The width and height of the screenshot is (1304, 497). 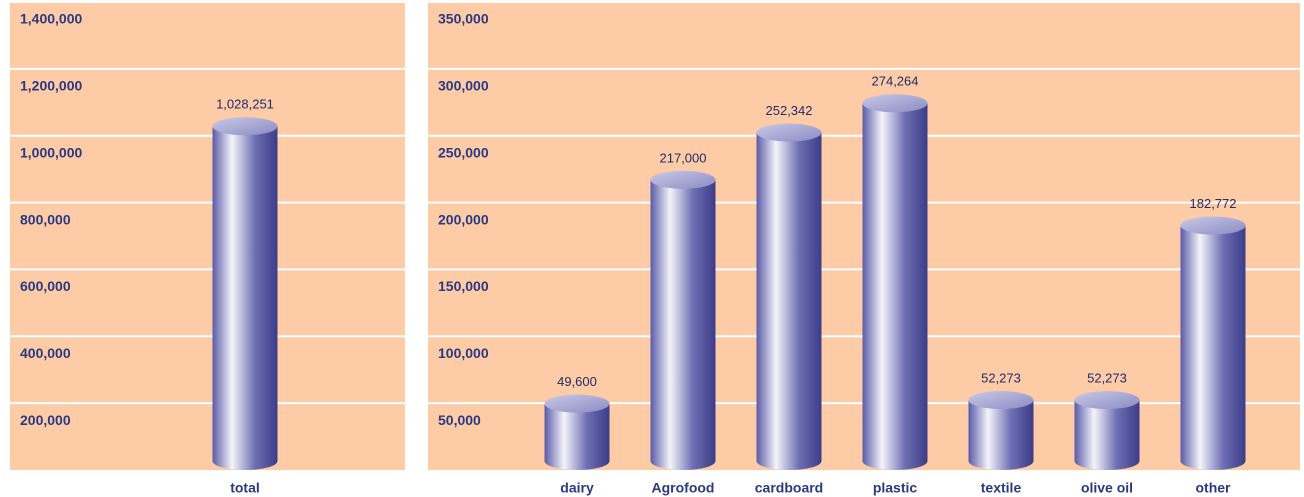 I want to click on y-tick-label: 800,000, so click(x=45, y=219).